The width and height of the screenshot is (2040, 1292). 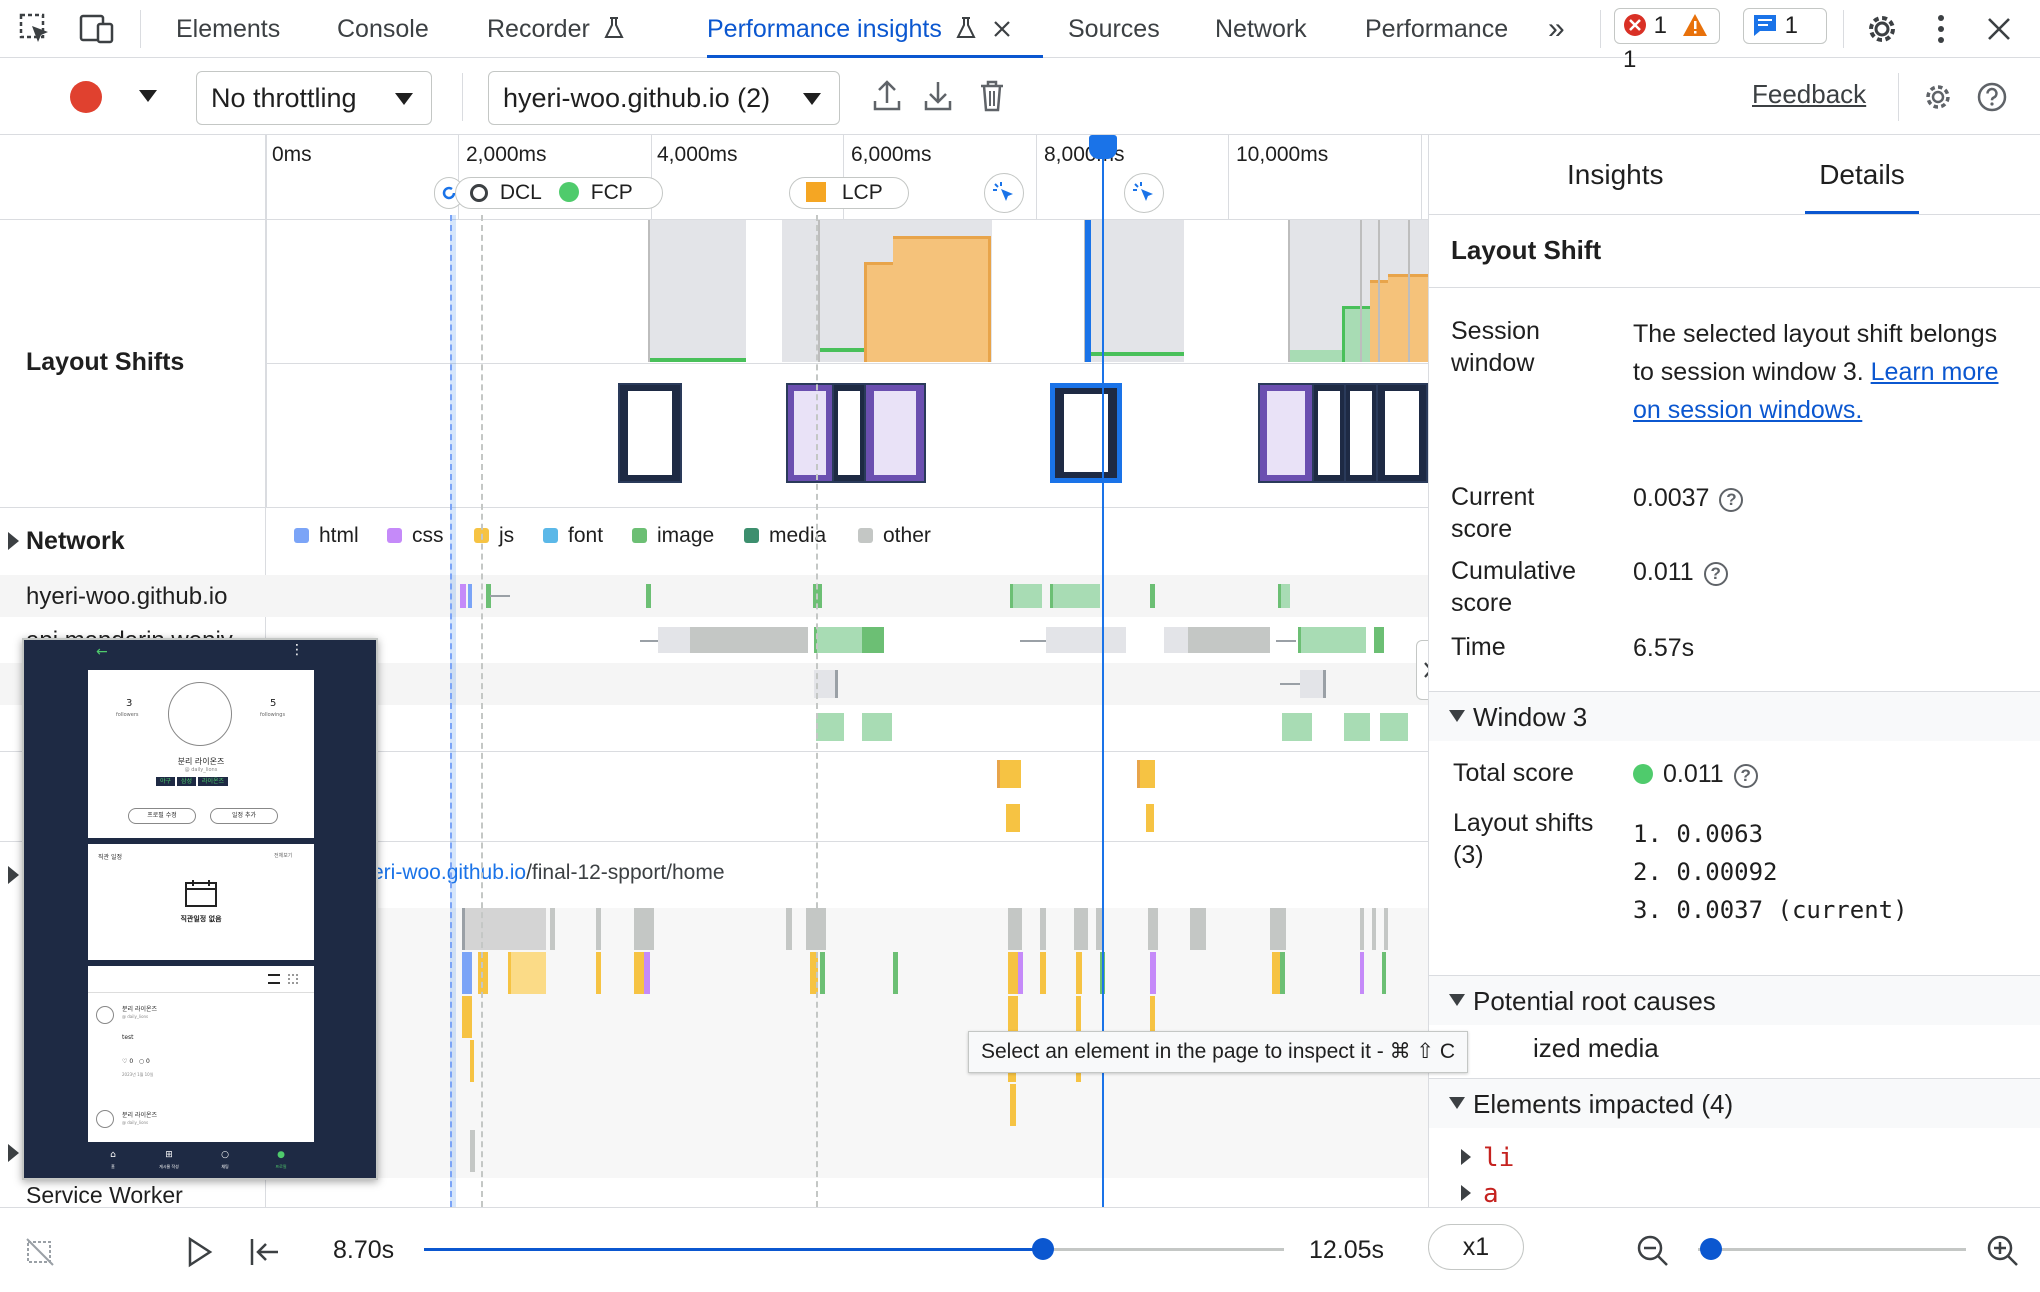 I want to click on close-tab-icon, so click(x=1002, y=29).